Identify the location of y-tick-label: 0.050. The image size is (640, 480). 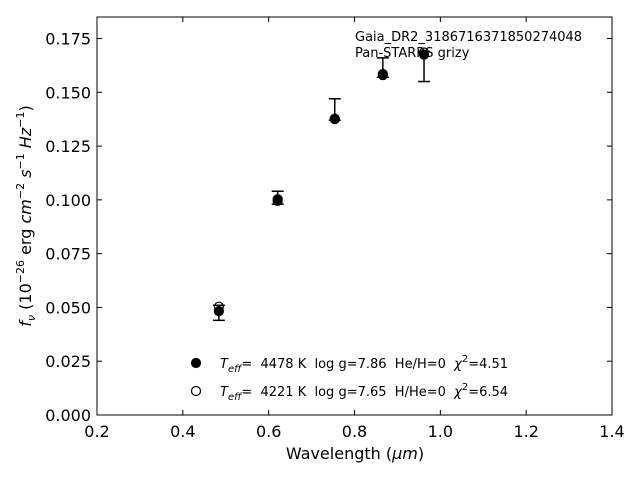
(68, 307).